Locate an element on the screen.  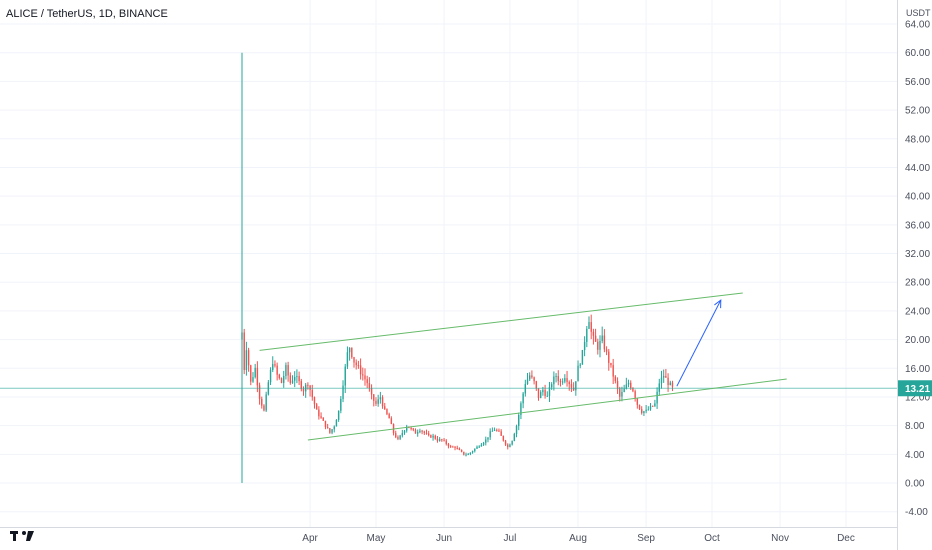
y-tick-label: 8.00 is located at coordinates (915, 426).